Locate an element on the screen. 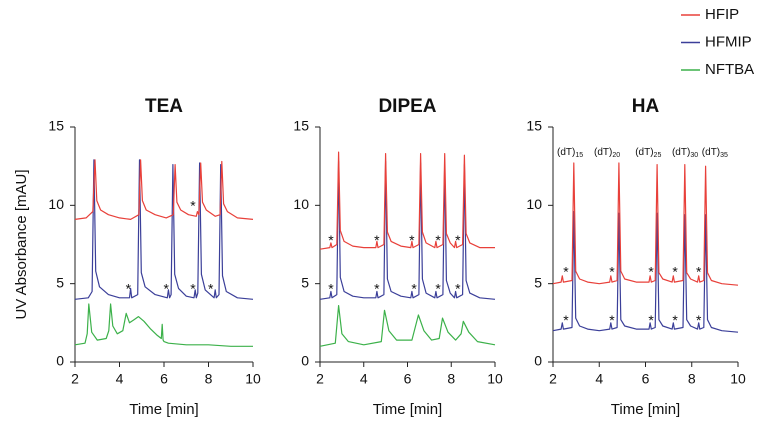 This screenshot has height=432, width=768. peak-label: (dT)20 is located at coordinates (607, 153).